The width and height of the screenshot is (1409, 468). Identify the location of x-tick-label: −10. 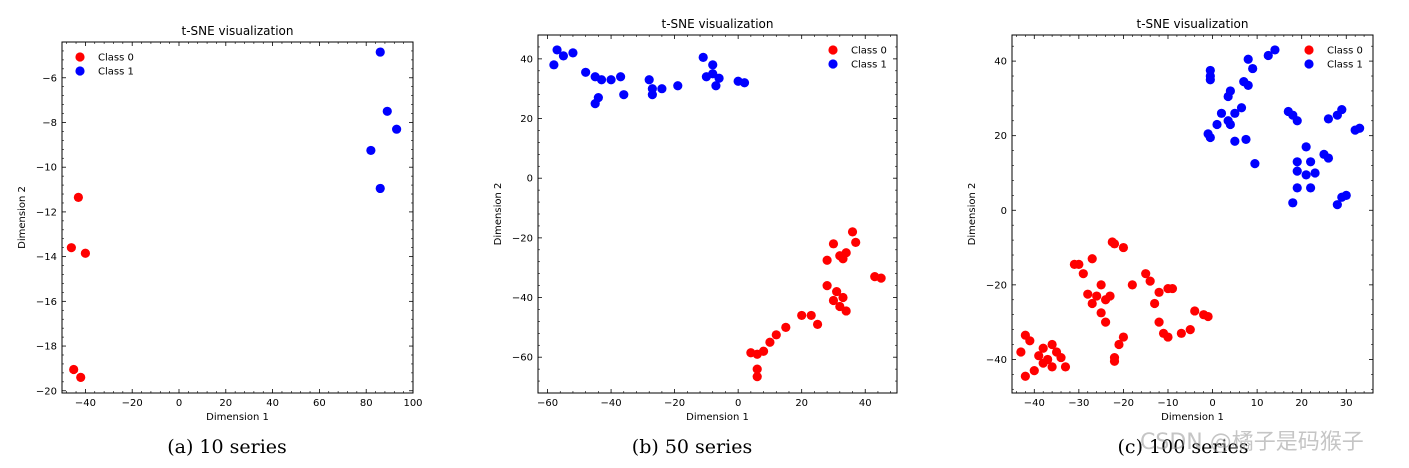
(1167, 403).